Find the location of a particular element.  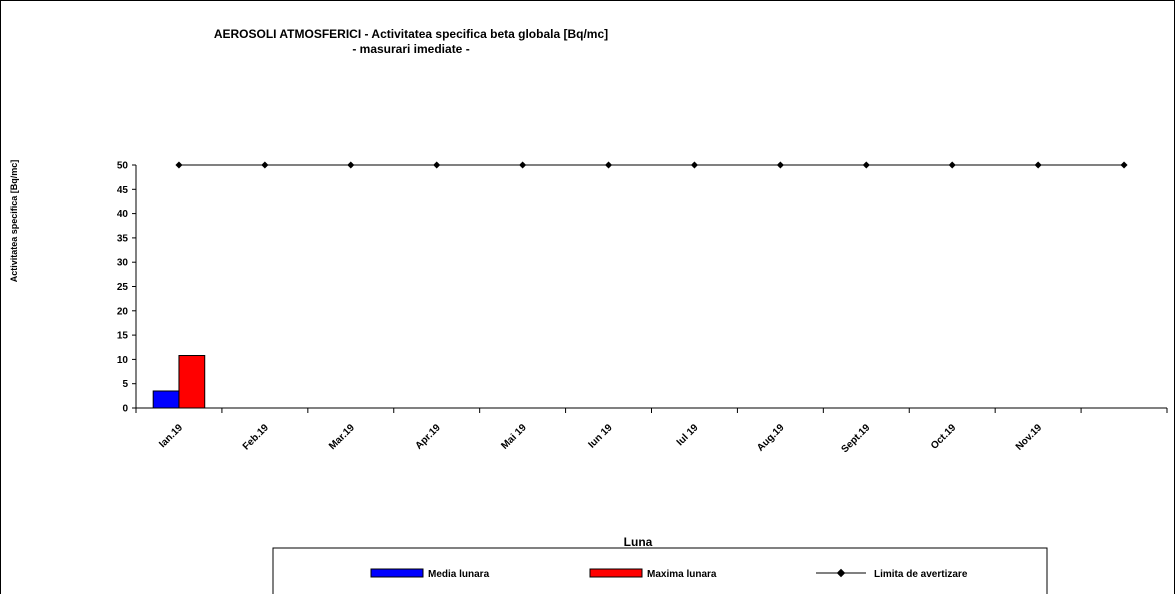

x-tick-label: Aug.19 is located at coordinates (771, 438).